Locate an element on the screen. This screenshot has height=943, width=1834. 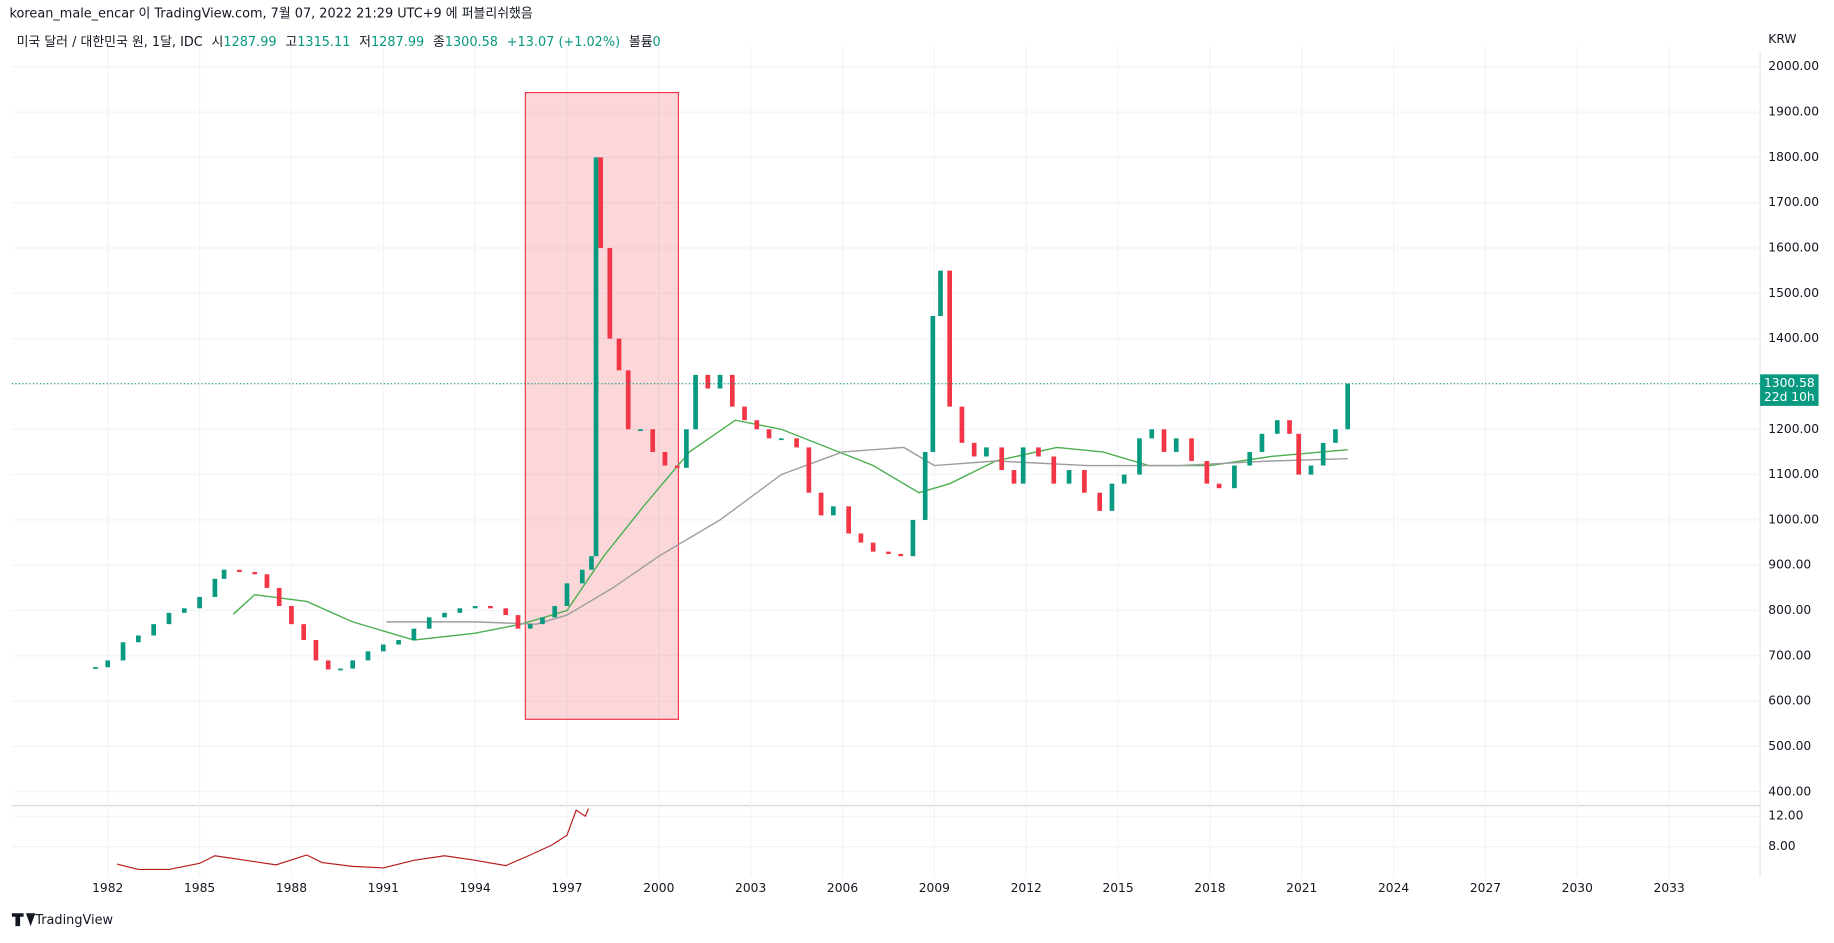
moving-average is located at coordinates (867, 535).